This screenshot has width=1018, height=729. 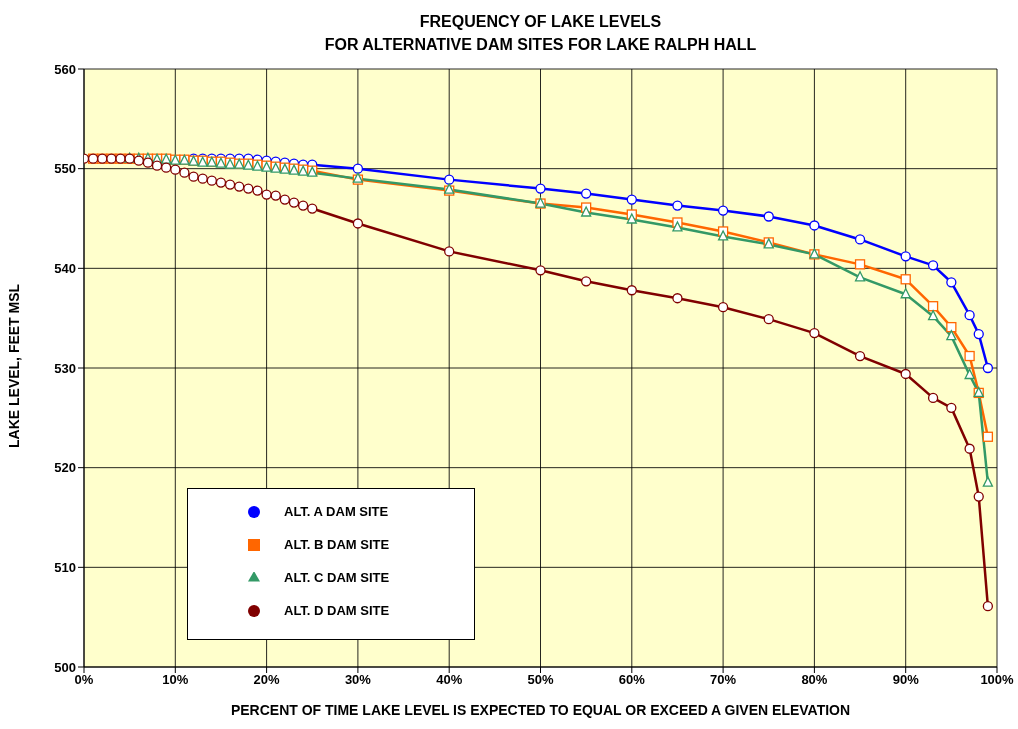 I want to click on x-tick-label: 30%, so click(x=358, y=680).